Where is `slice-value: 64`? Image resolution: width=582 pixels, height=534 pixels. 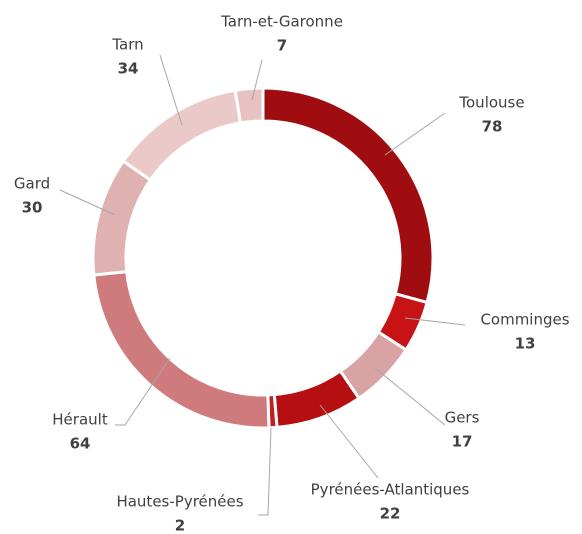 slice-value: 64 is located at coordinates (80, 444).